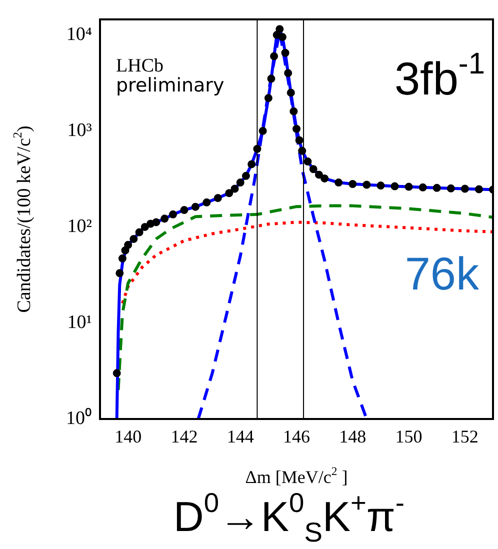 The width and height of the screenshot is (498, 549). Describe the element at coordinates (79, 34) in the screenshot. I see `y-tick-label: 10⁴` at that location.